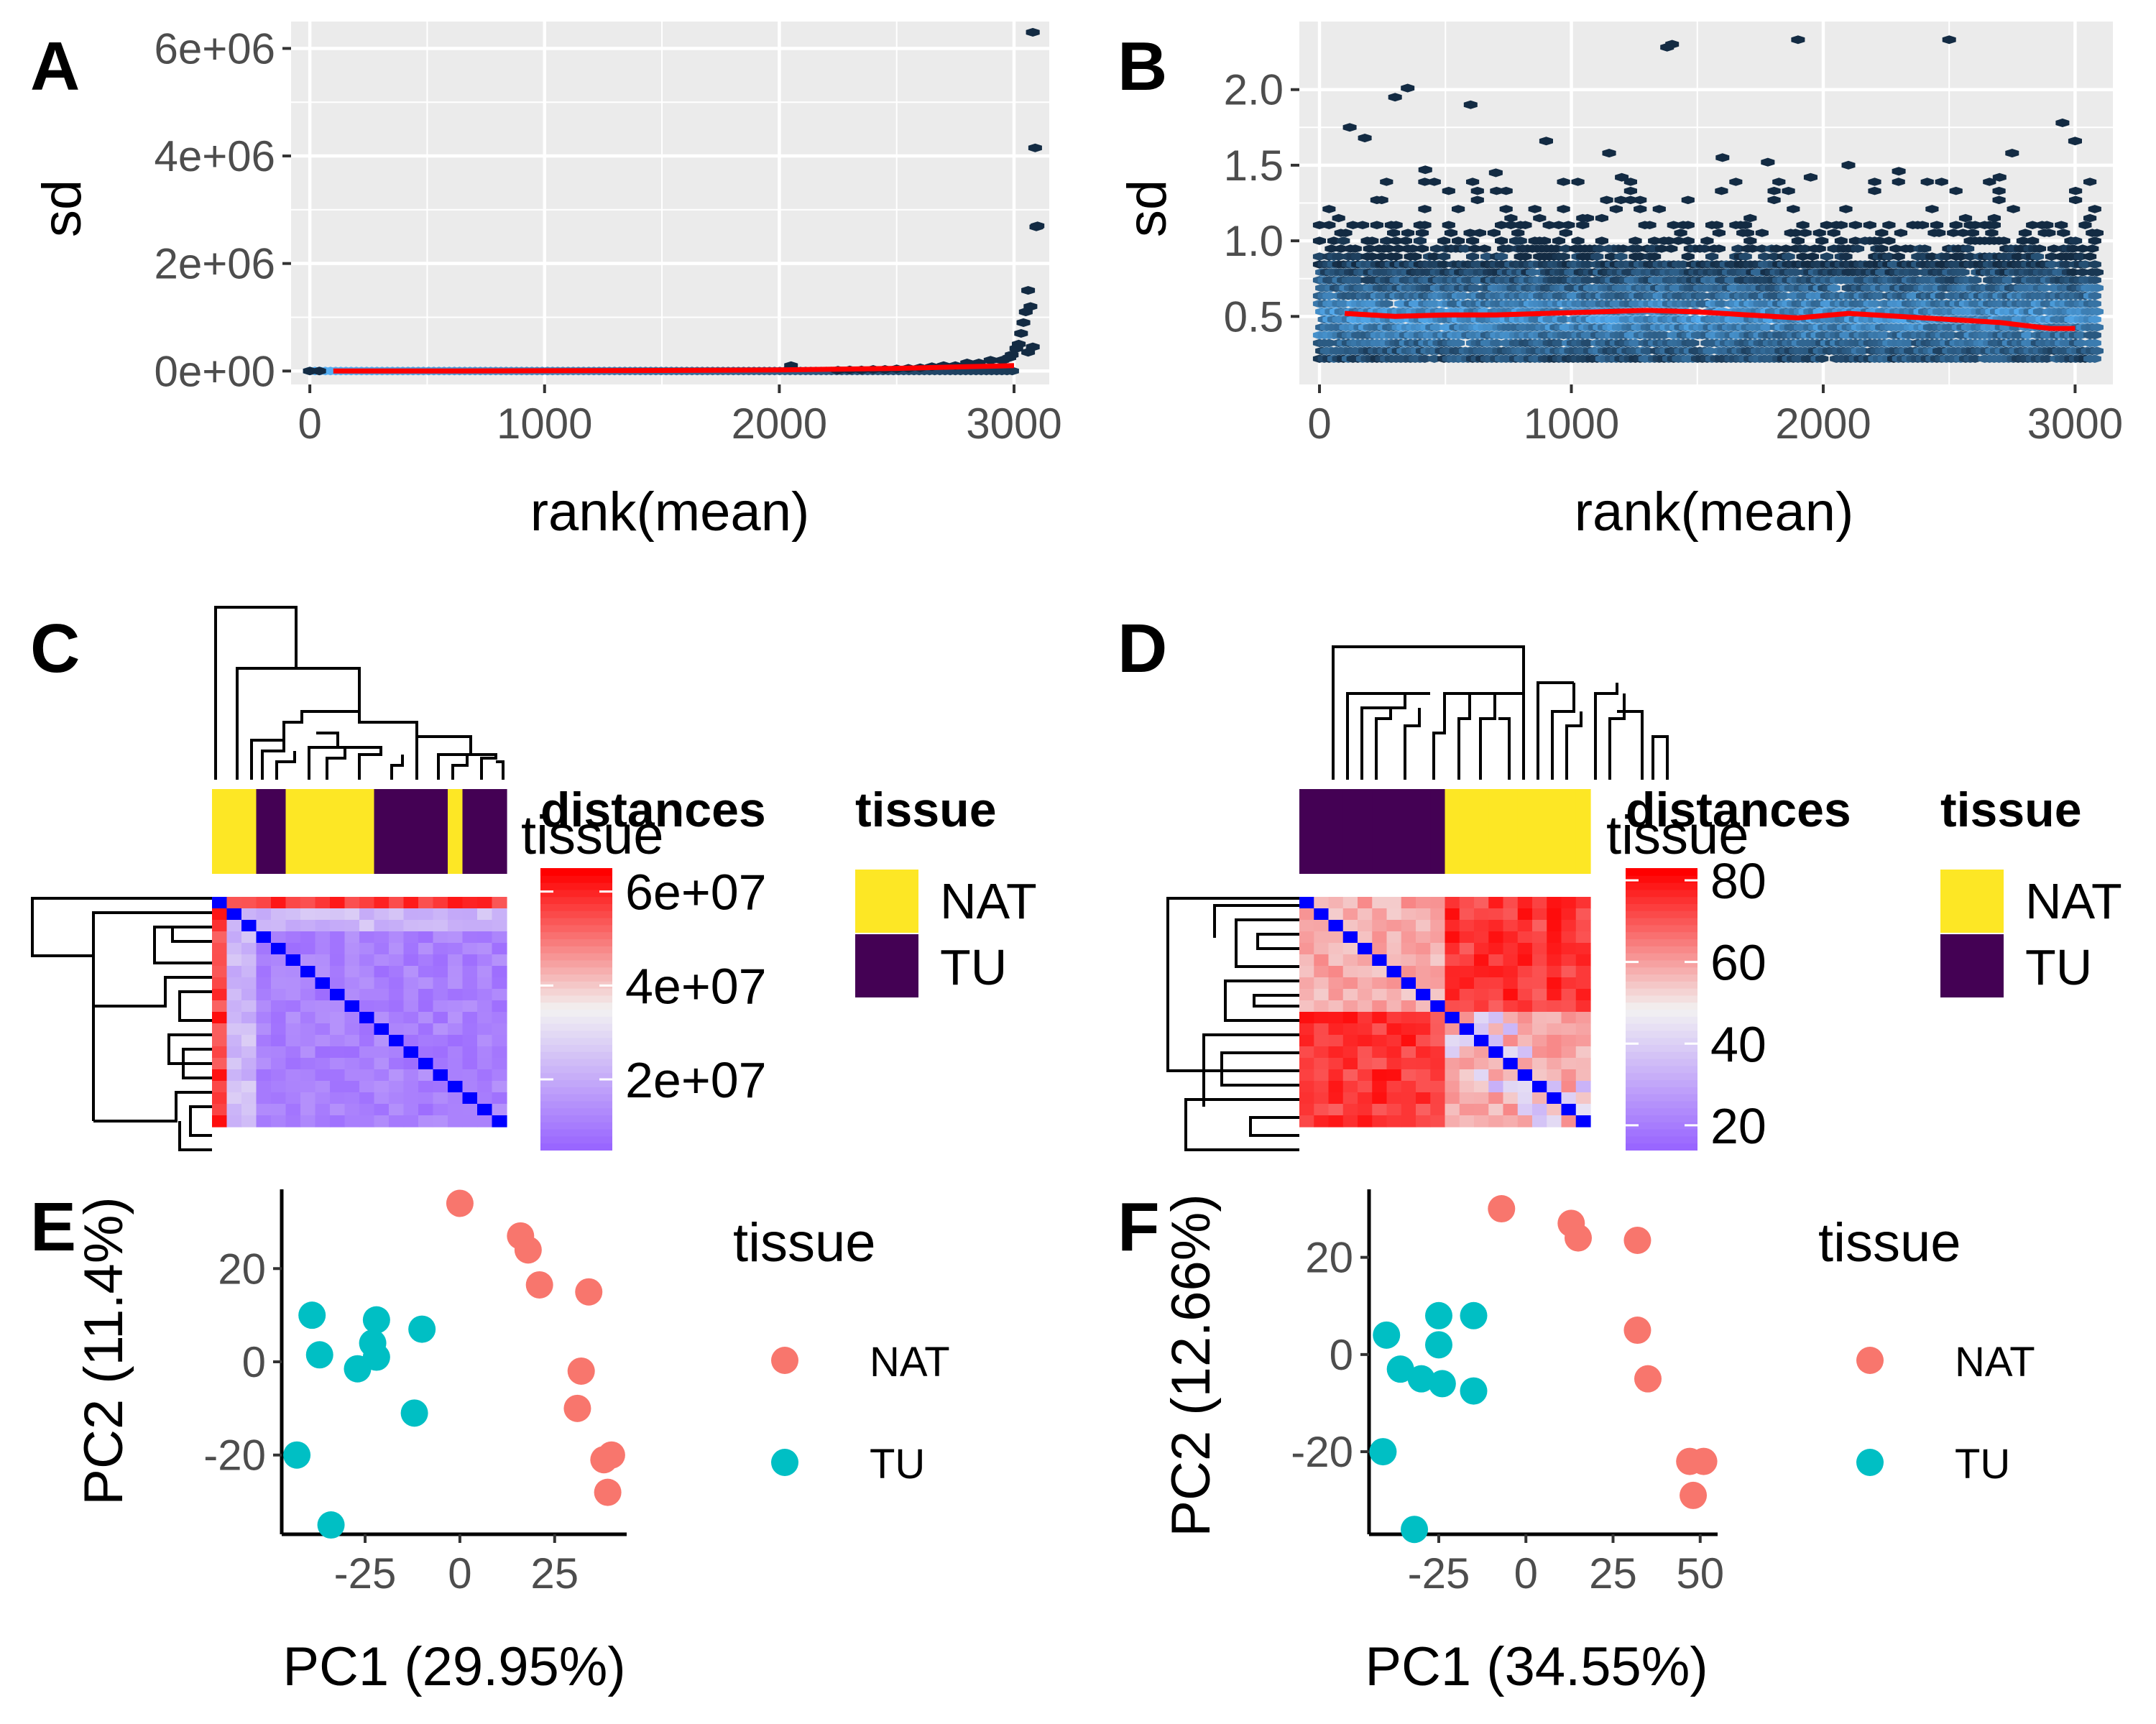  Describe the element at coordinates (1620, 282) in the screenshot. I see `panel-b-hexbin-chart: 0 1000 2000 3000 0.5 1.0 1.5 2.0 rank(mean) sd` at that location.